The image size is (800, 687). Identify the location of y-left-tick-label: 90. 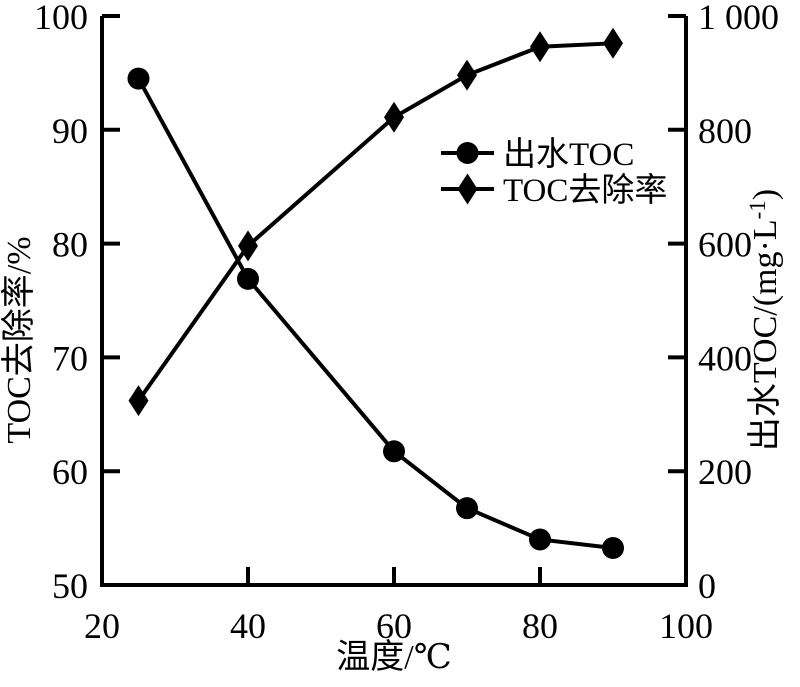
(70, 131).